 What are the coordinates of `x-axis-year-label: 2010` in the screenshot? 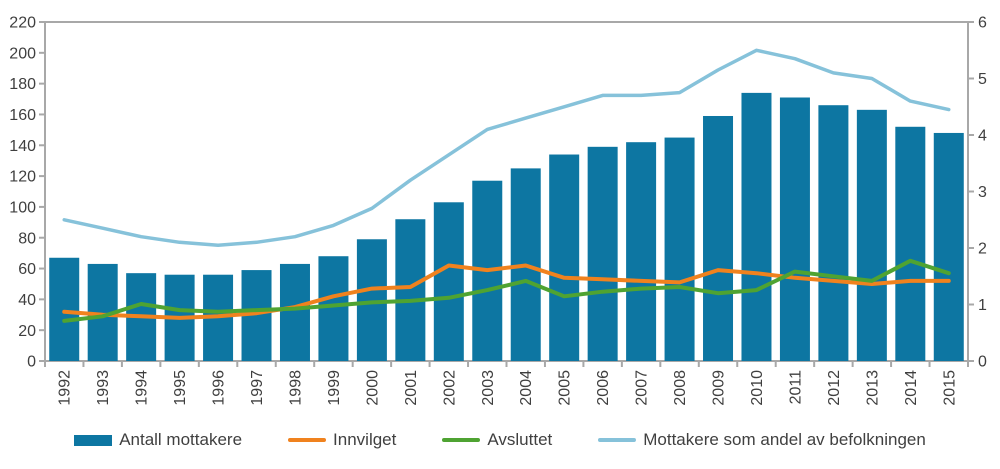 It's located at (757, 388).